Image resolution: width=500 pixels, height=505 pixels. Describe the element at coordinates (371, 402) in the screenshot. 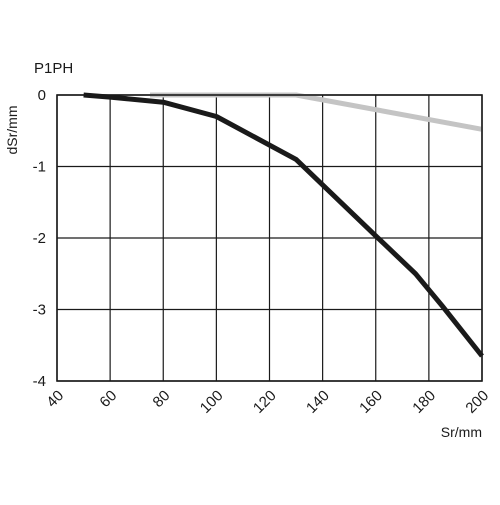

I see `x-tick-label: 160` at that location.